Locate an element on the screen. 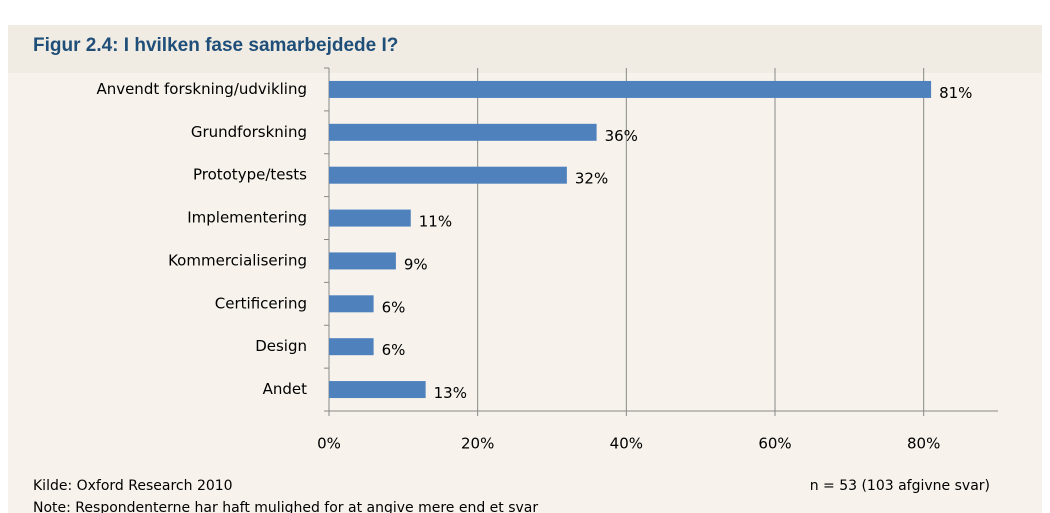  value-label: 9% is located at coordinates (416, 264).